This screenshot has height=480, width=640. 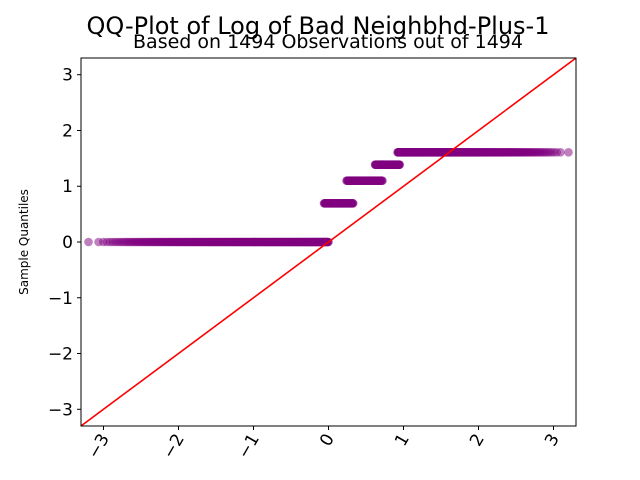 I want to click on y-tick-label: −3, so click(x=60, y=410).